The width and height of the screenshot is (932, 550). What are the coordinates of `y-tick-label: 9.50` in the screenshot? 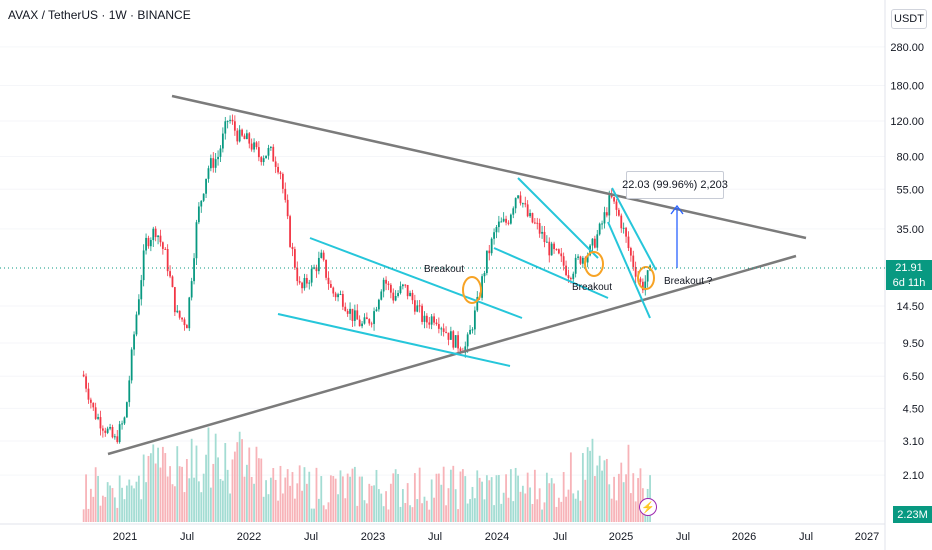 It's located at (913, 344).